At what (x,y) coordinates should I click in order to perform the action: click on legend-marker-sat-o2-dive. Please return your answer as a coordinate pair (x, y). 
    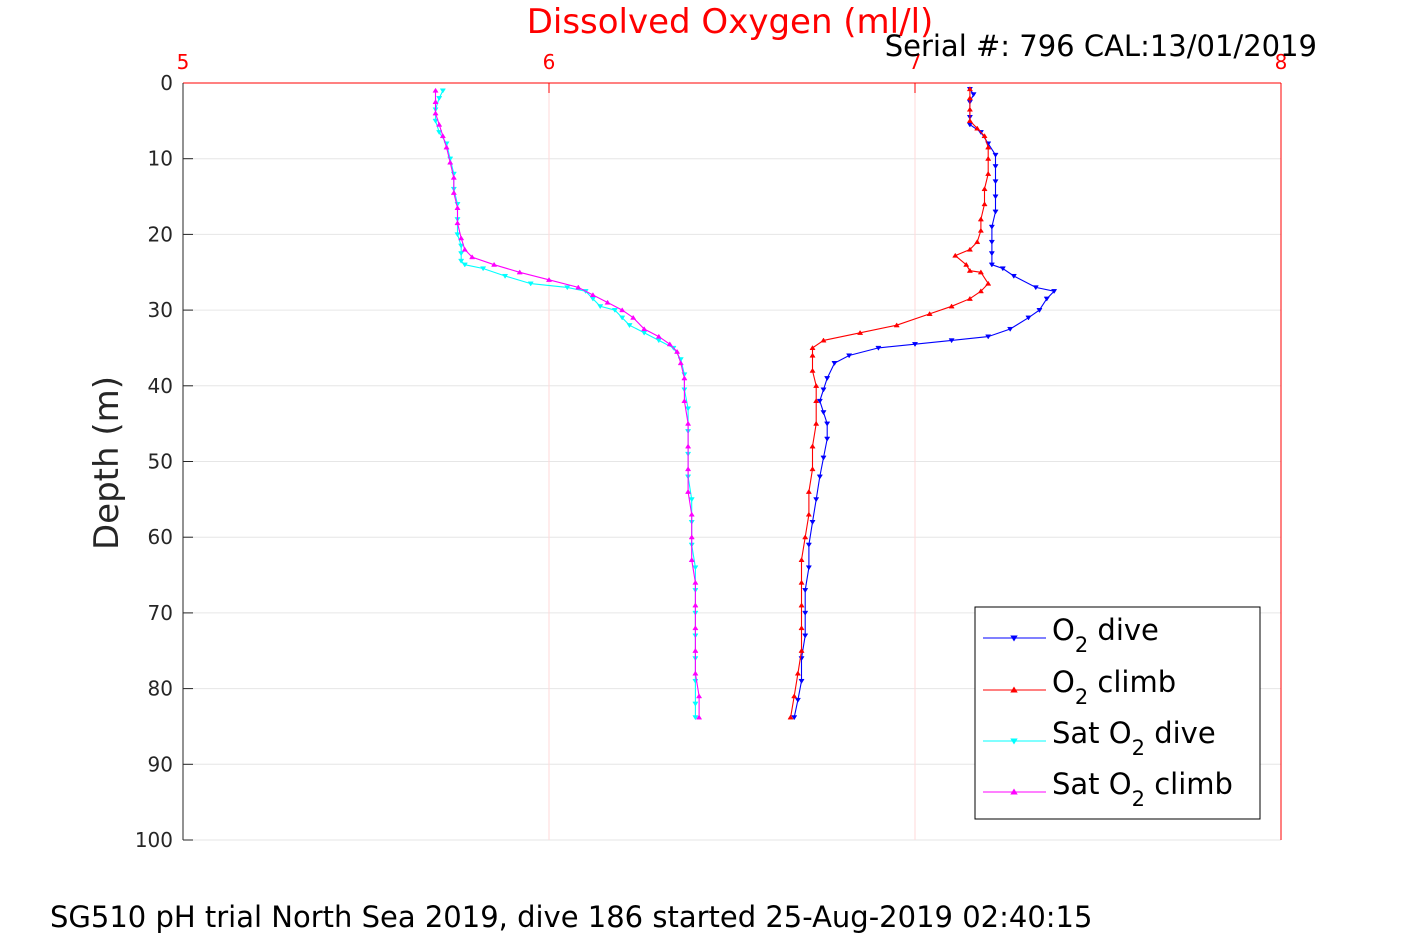
    Looking at the image, I should click on (1014, 741).